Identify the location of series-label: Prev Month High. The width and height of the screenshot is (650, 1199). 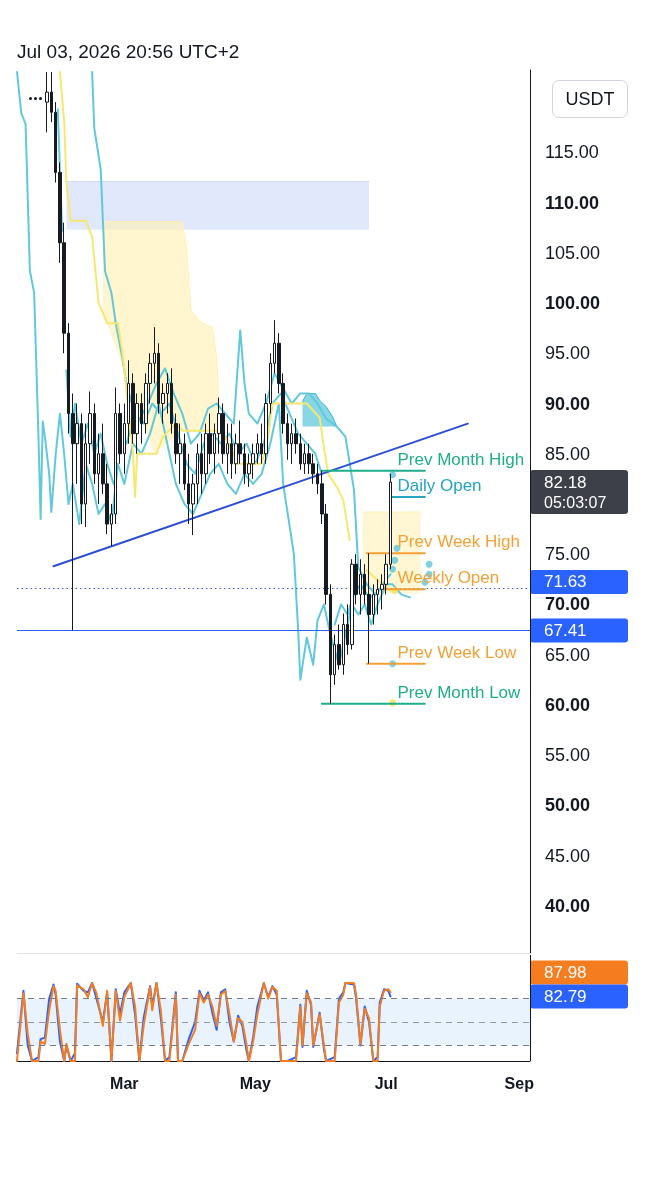
(461, 459).